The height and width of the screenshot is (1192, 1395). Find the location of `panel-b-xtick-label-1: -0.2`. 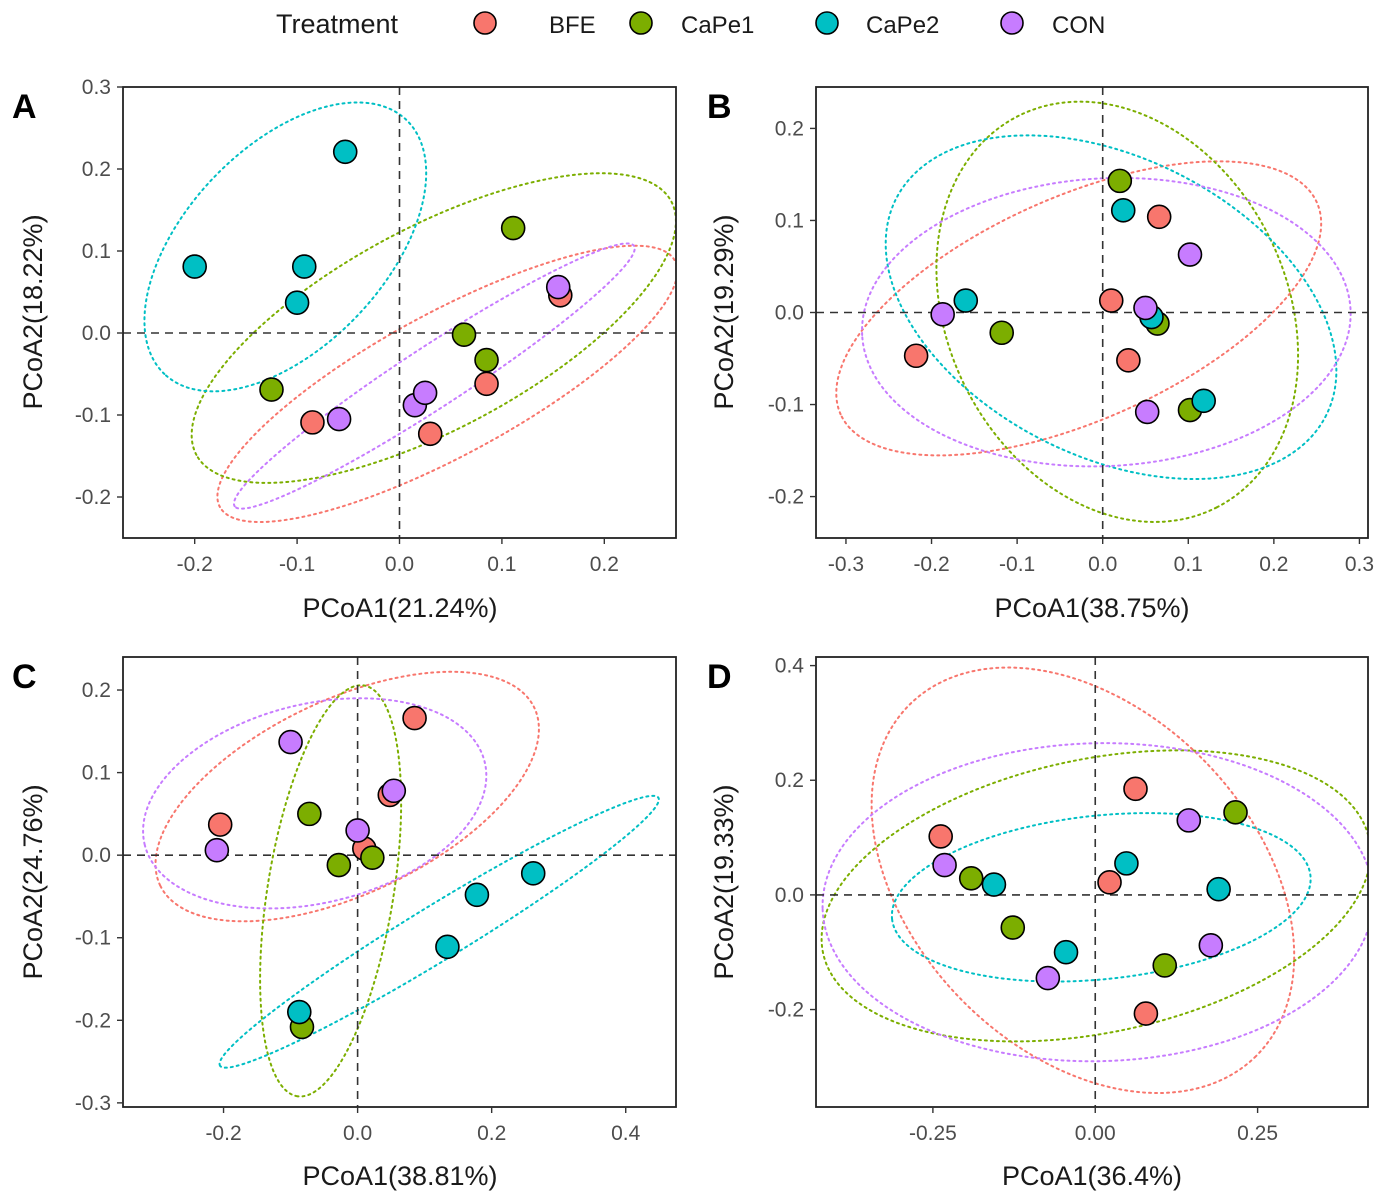

panel-b-xtick-label-1: -0.2 is located at coordinates (931, 564).